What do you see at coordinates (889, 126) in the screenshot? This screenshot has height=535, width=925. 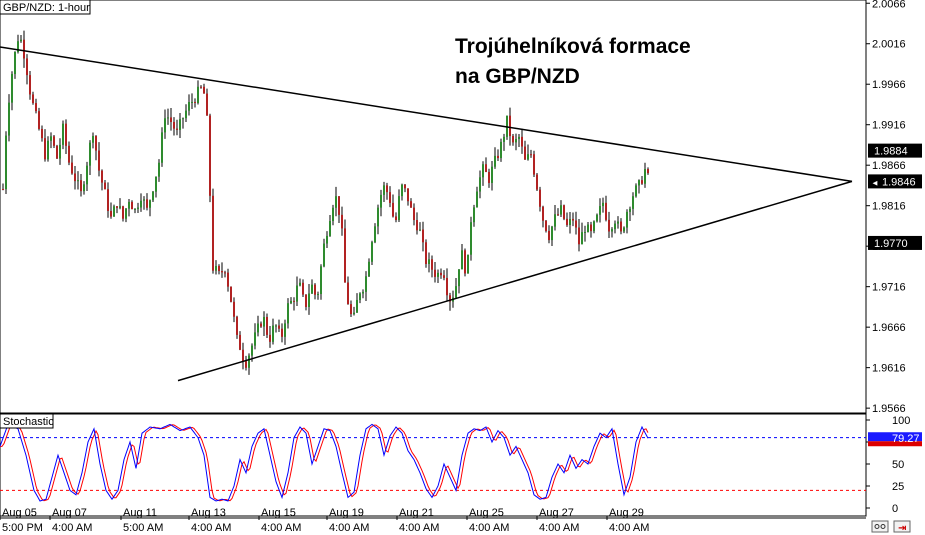 I see `price-tick-label: 1.9916` at bounding box center [889, 126].